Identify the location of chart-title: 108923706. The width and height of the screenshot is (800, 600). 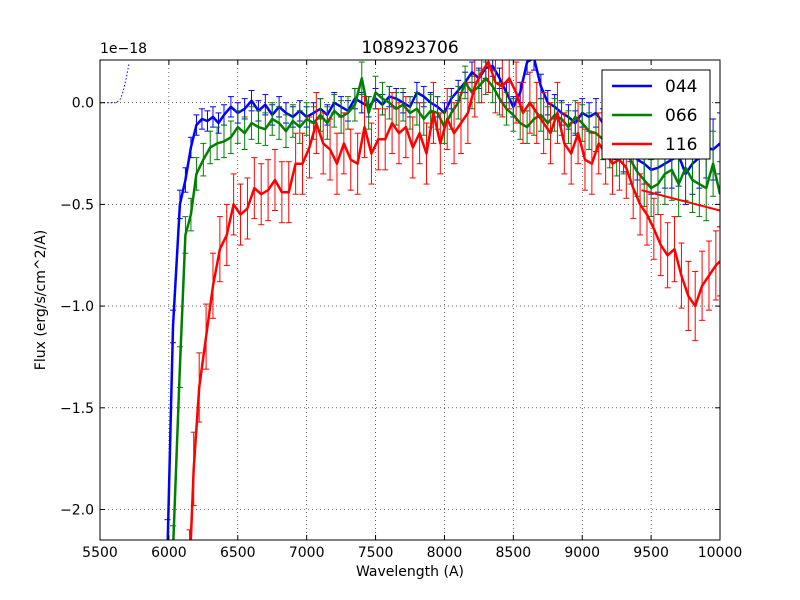
(409, 48).